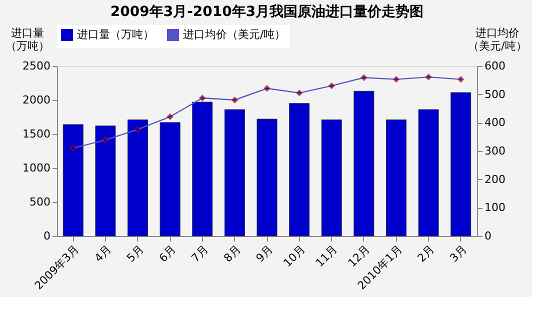 Image resolution: width=550 pixels, height=321 pixels. Describe the element at coordinates (36, 66) in the screenshot. I see `y-tick-label: 2500` at that location.